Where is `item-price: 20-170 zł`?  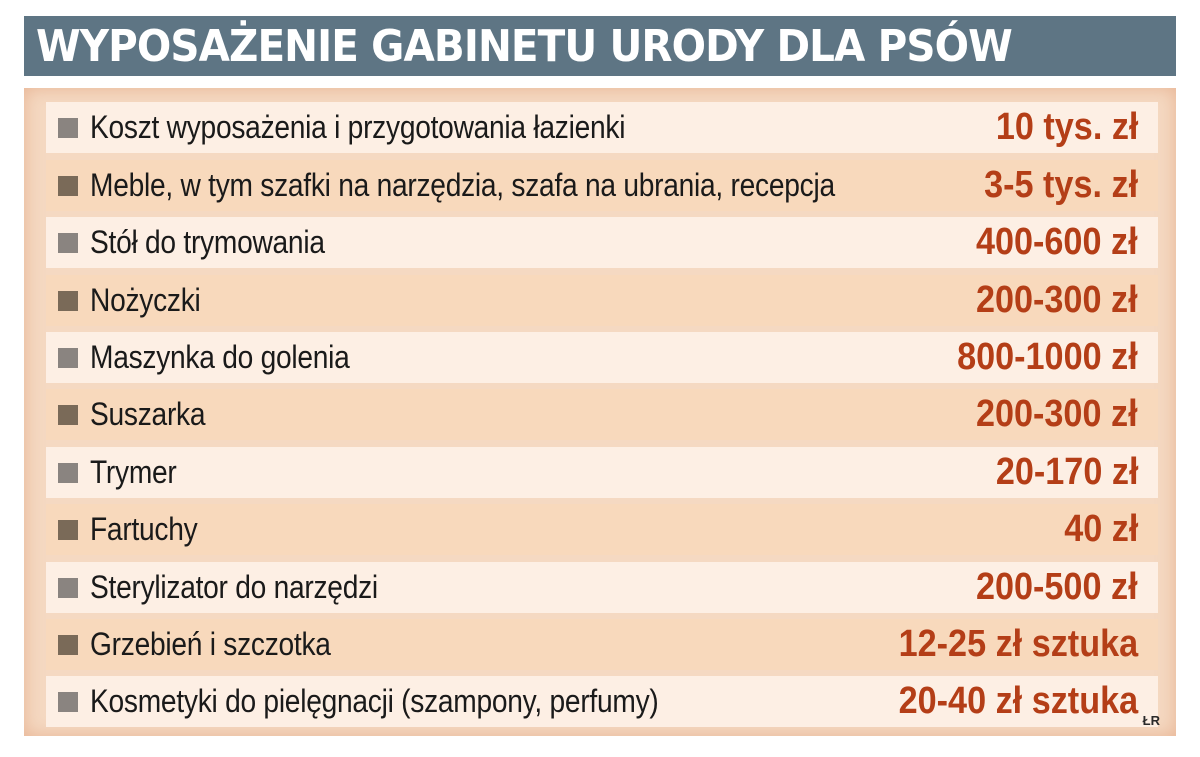 item-price: 20-170 zł is located at coordinates (1066, 472).